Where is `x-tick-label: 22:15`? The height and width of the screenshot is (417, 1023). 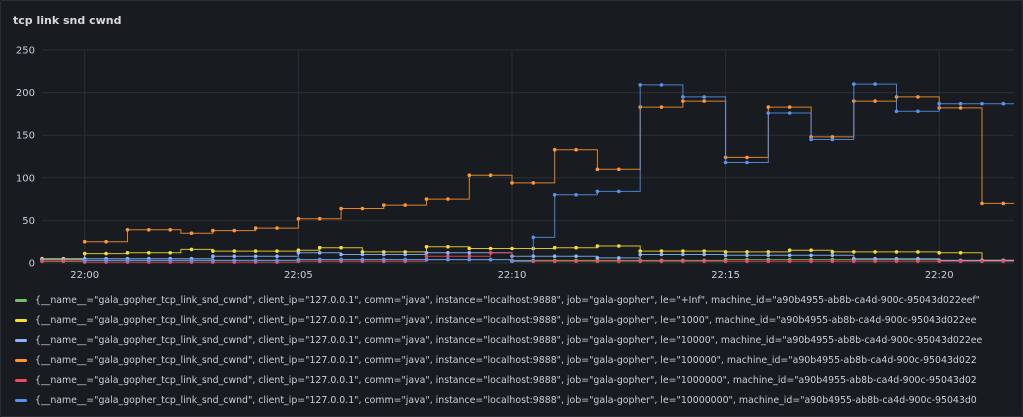 x-tick-label: 22:15 is located at coordinates (725, 275).